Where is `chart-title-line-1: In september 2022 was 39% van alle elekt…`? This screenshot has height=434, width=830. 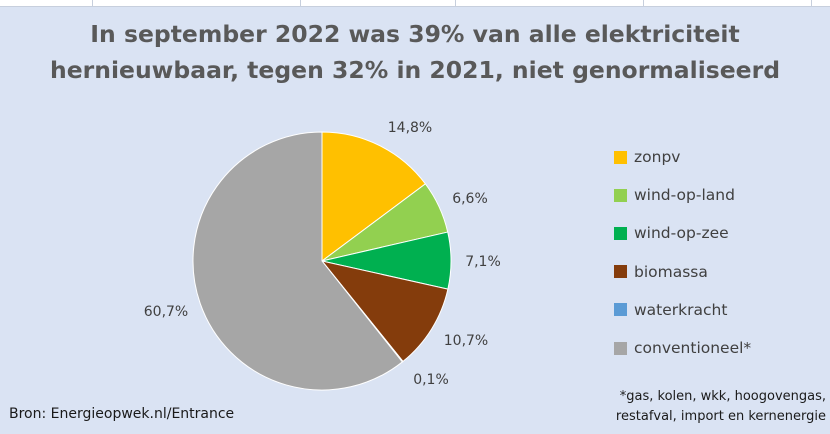
chart-title-line-1: In september 2022 was 39% van alle elekt… is located at coordinates (415, 34).